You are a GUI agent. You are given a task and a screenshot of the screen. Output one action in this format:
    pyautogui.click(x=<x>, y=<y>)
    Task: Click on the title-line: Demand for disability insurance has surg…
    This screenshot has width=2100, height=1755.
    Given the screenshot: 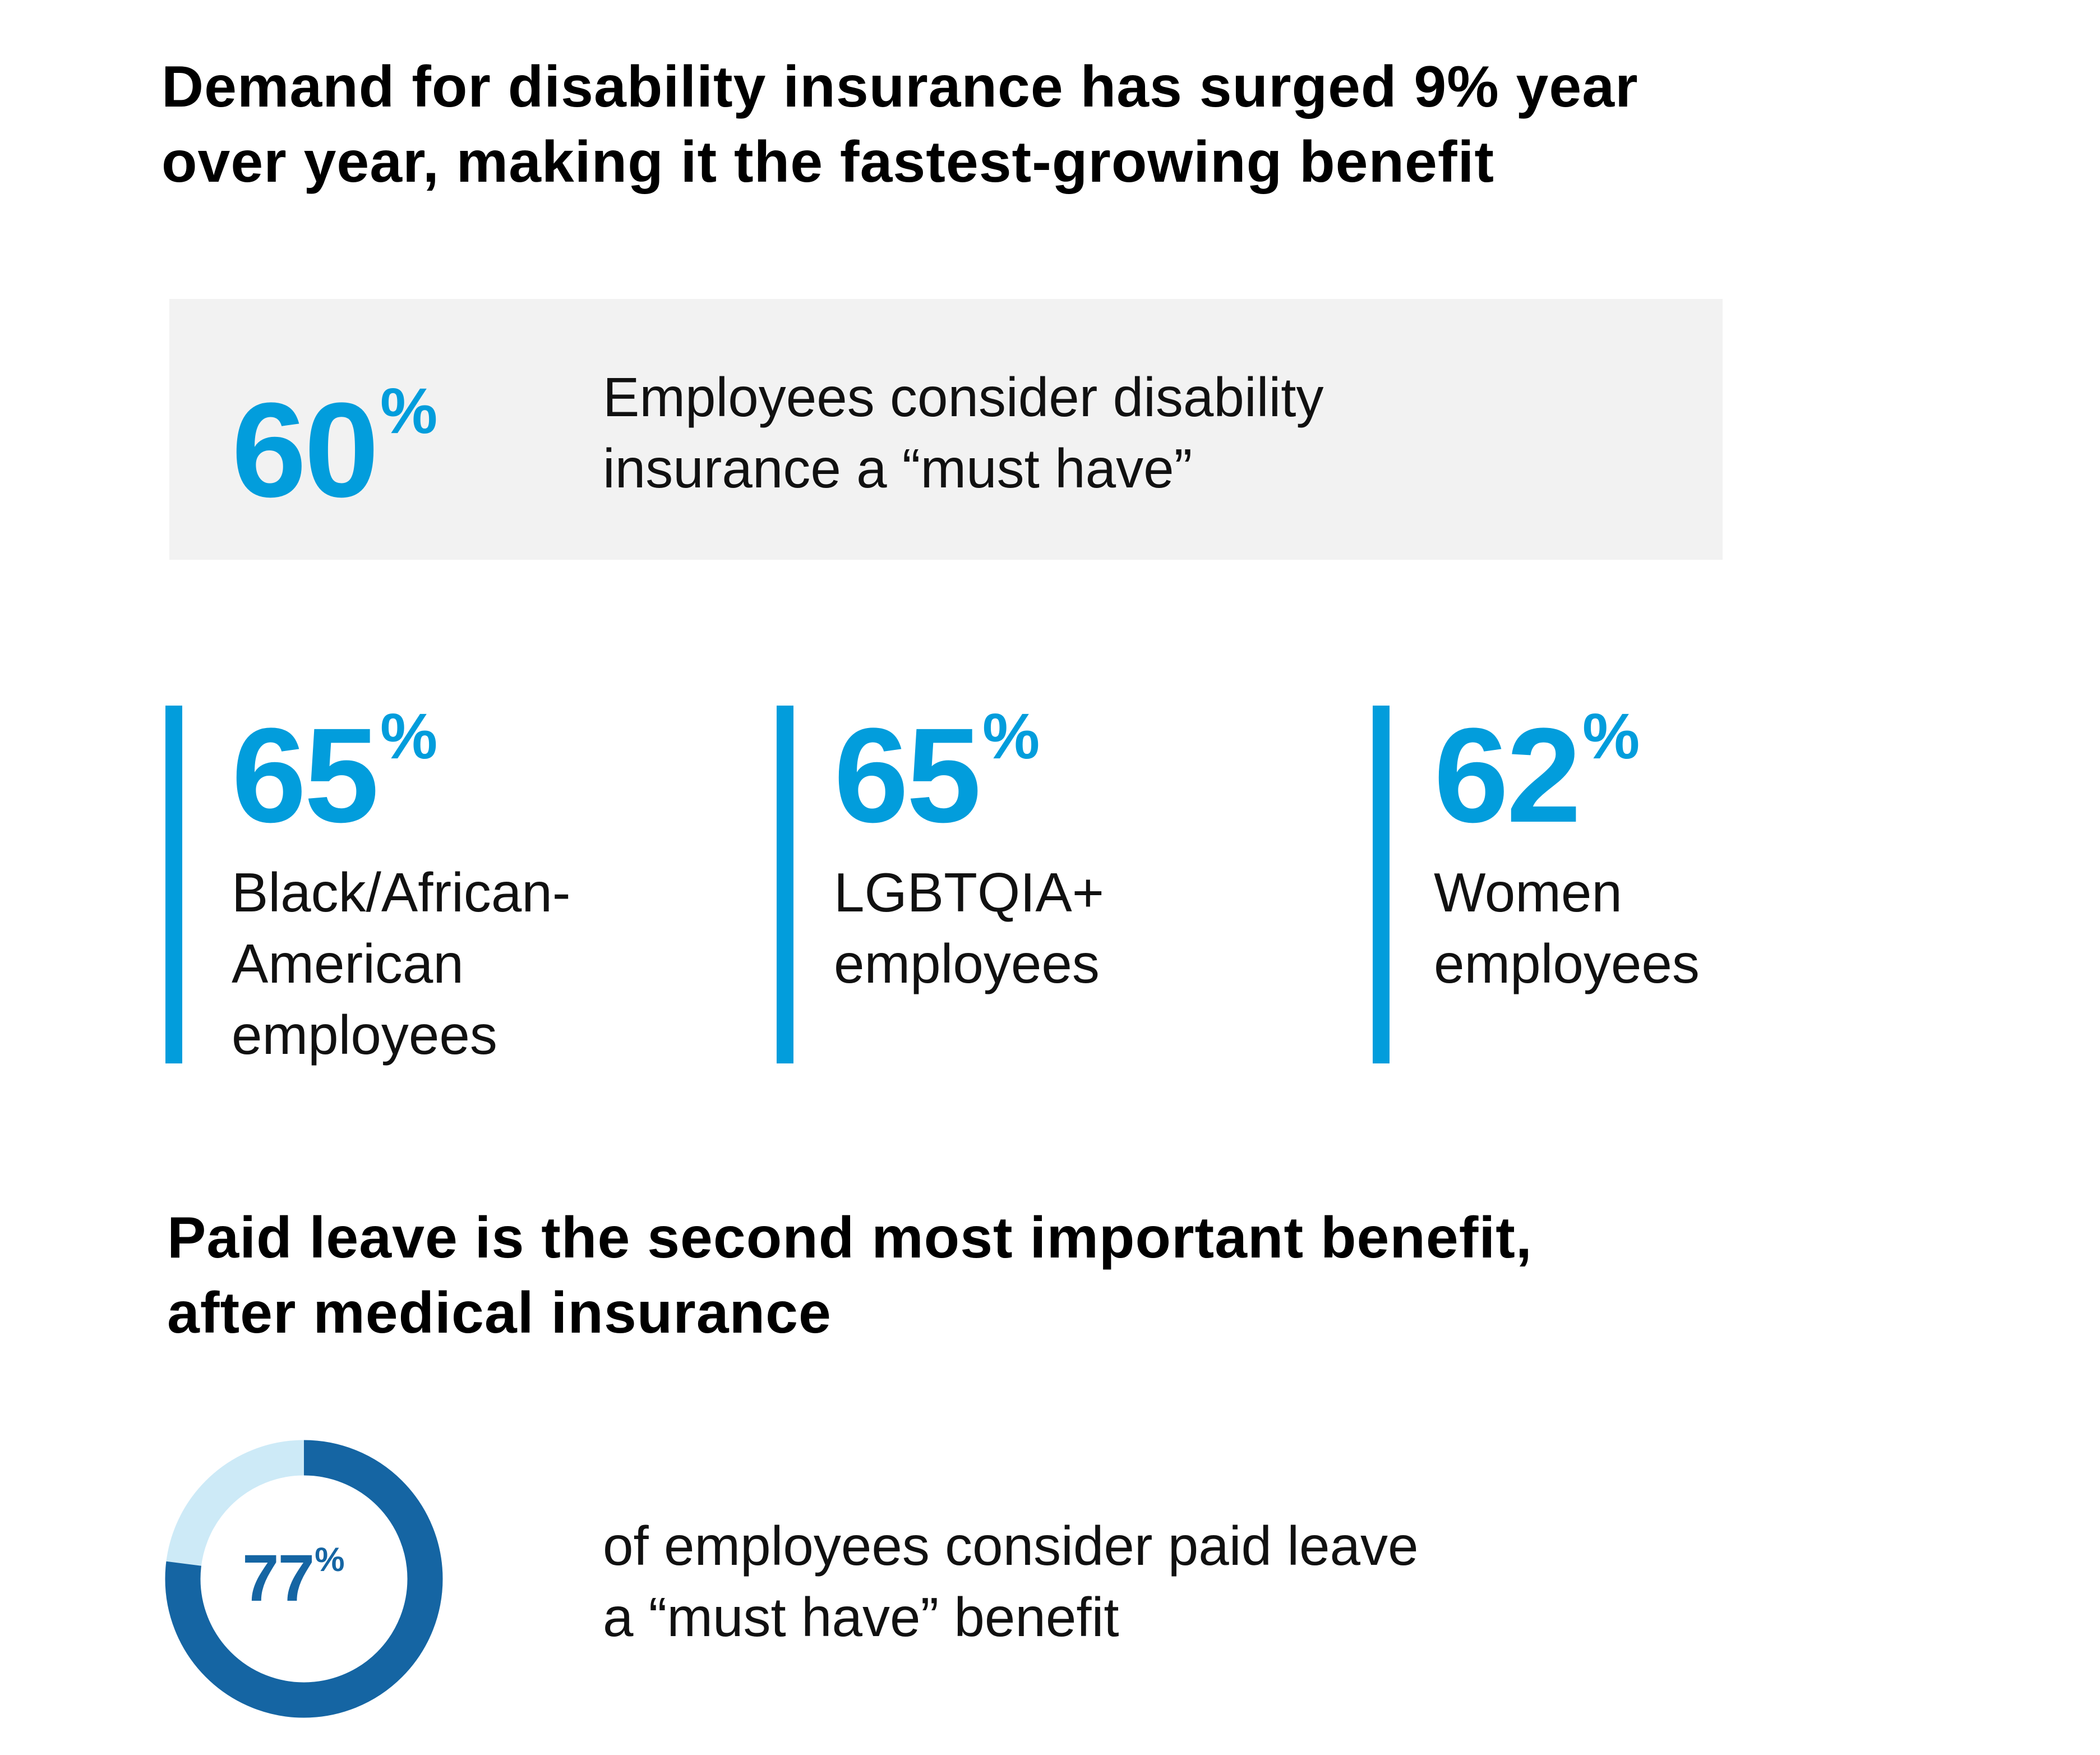 What is the action you would take?
    pyautogui.click(x=900, y=87)
    